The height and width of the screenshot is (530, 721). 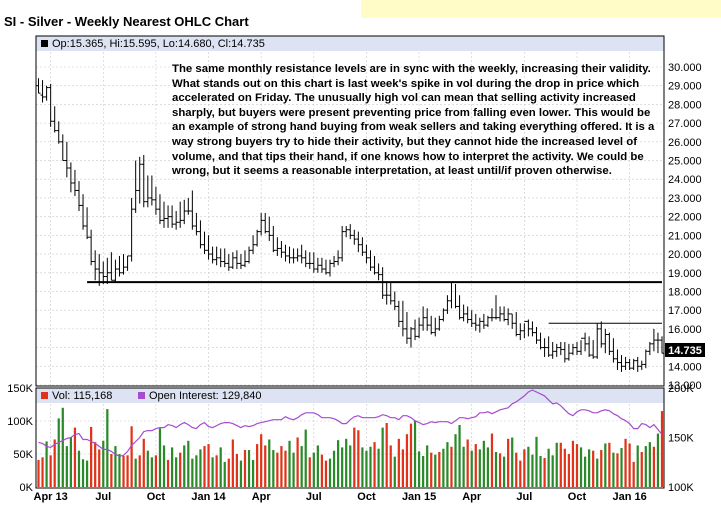 I want to click on price-tick-label: 29.000, so click(x=685, y=87).